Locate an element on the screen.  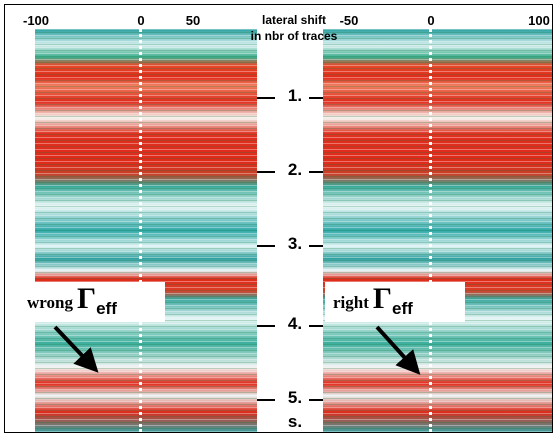
annotation: wrong Γeff is located at coordinates (96, 302).